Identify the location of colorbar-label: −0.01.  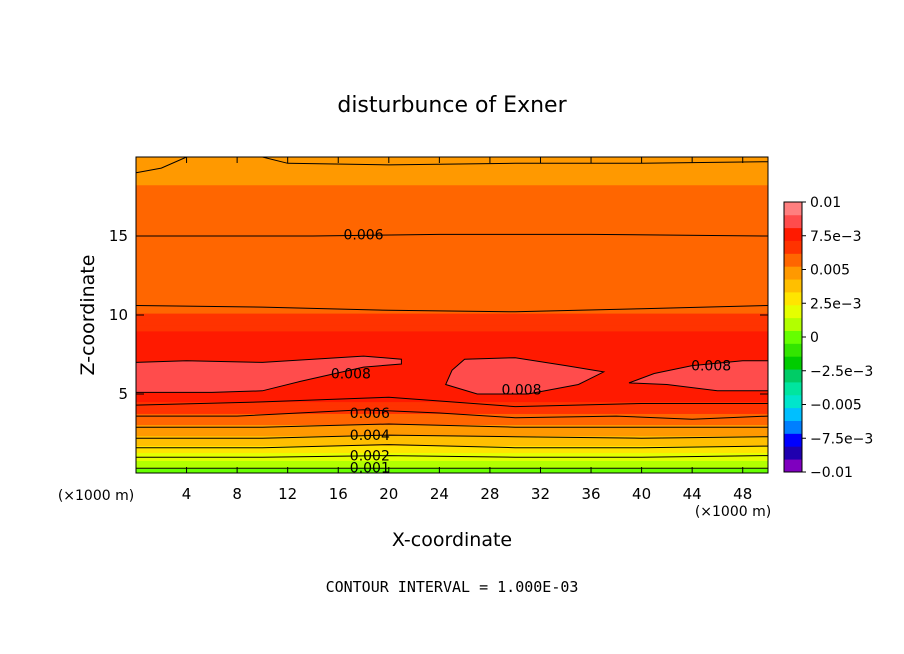
(831, 473).